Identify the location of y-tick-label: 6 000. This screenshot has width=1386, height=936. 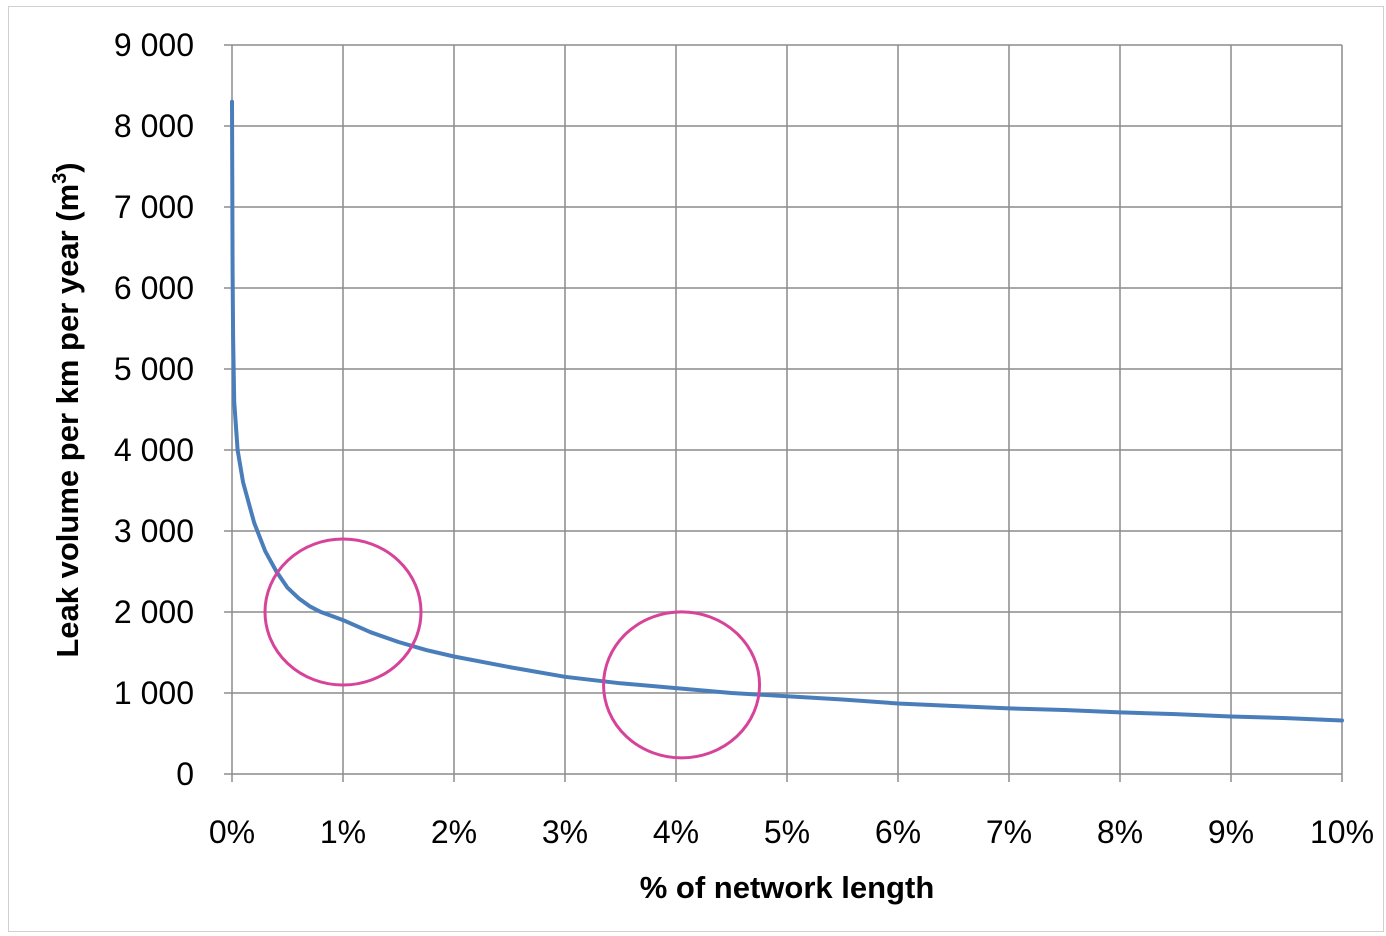
(154, 288).